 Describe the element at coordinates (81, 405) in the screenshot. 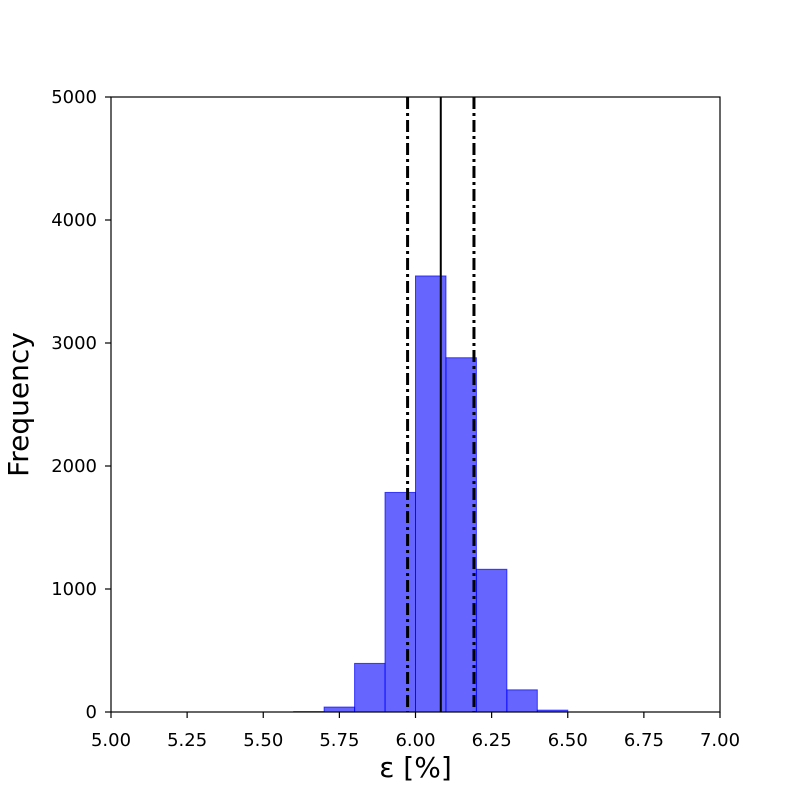

I see `y-axis-ticks: 0 1000 2000 3000 4000 5000` at that location.